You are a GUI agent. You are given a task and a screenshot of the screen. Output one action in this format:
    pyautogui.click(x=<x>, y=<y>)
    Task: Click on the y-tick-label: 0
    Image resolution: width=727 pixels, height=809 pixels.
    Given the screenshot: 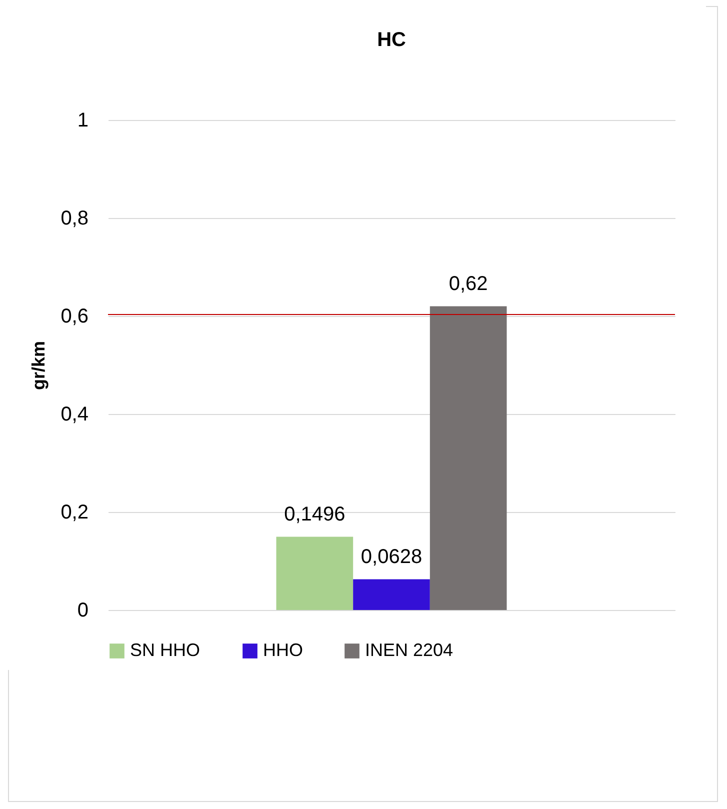 What is the action you would take?
    pyautogui.click(x=82, y=611)
    